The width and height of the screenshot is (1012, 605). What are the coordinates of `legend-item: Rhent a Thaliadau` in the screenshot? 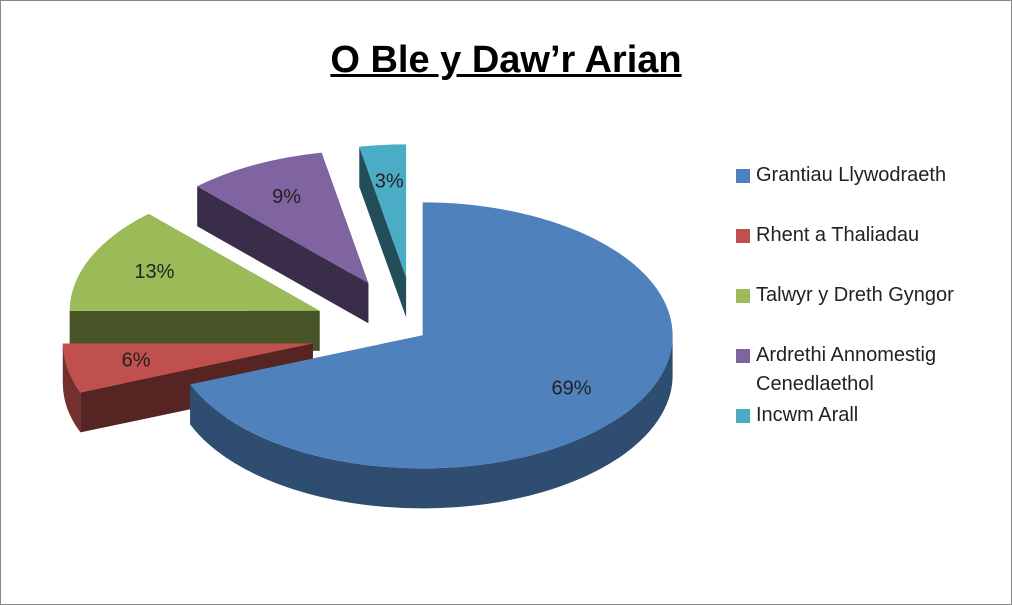 It's located at (871, 251).